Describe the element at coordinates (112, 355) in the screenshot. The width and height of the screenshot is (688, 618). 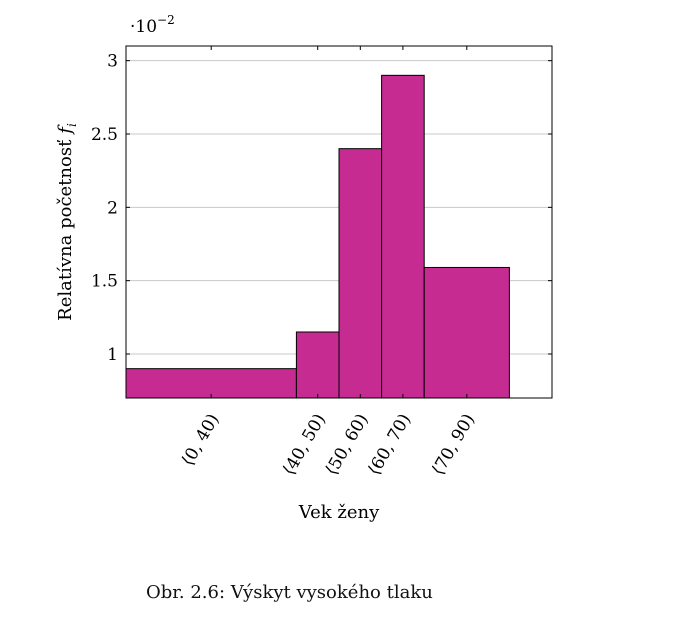
I see `y-tick-label: 1` at that location.